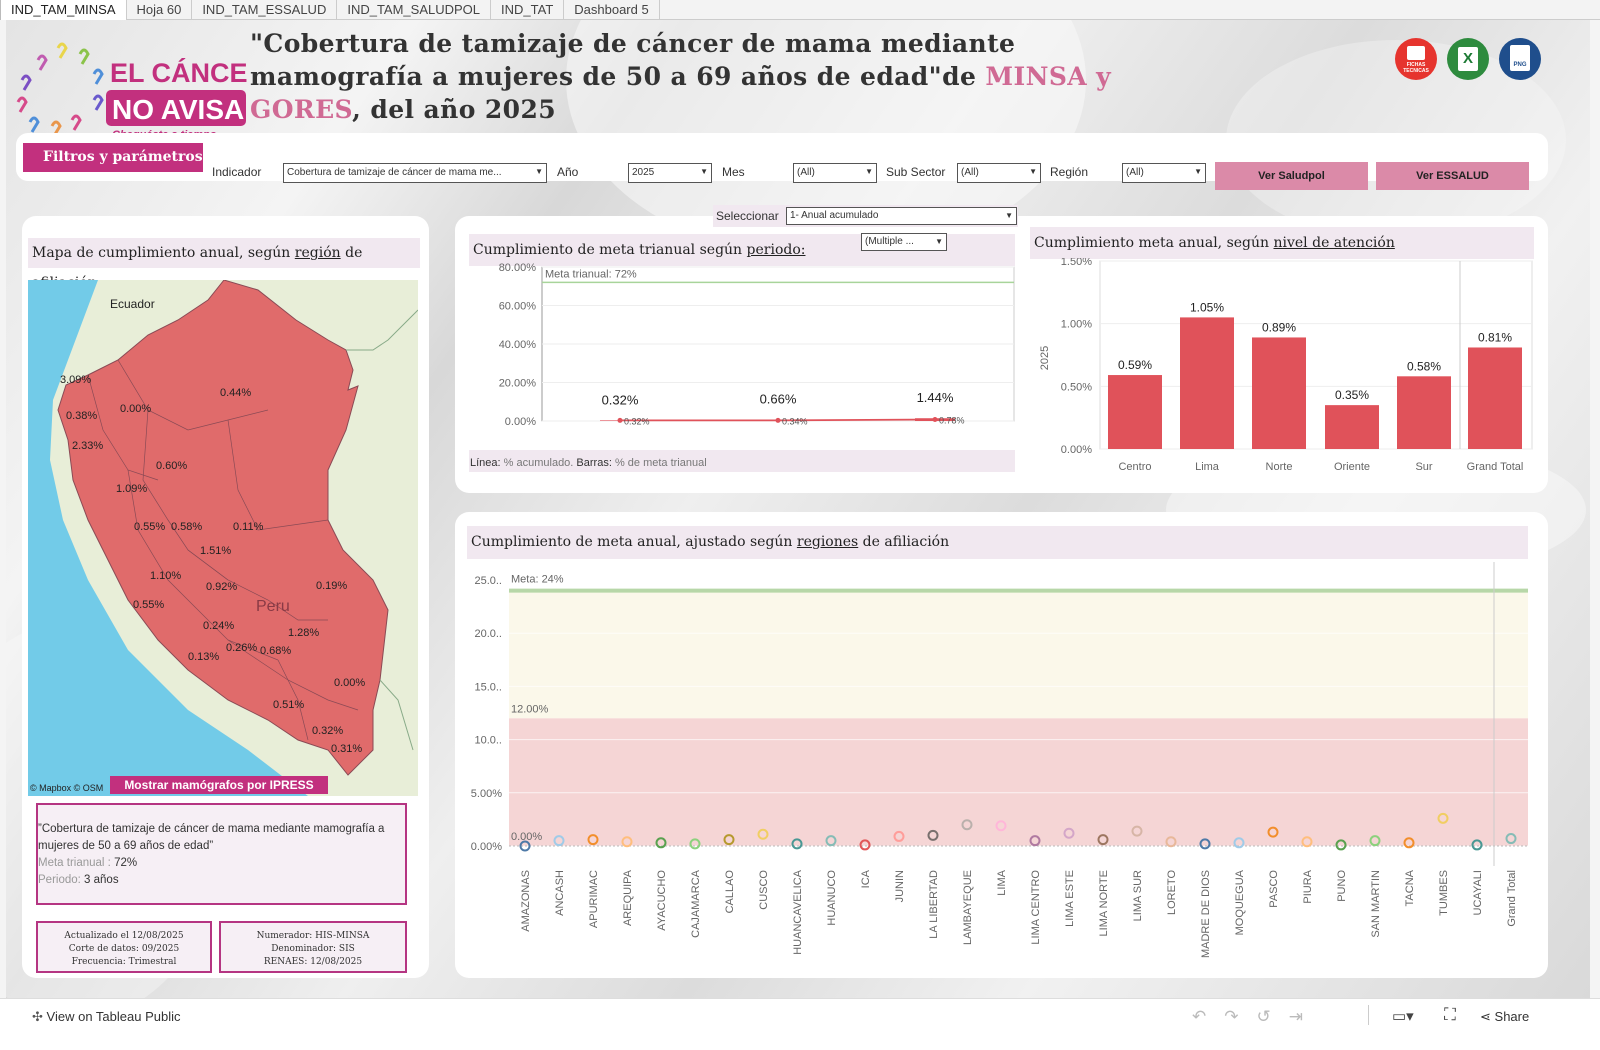  What do you see at coordinates (952, 420) in the screenshot?
I see `trianual-line-label: 0.78%` at bounding box center [952, 420].